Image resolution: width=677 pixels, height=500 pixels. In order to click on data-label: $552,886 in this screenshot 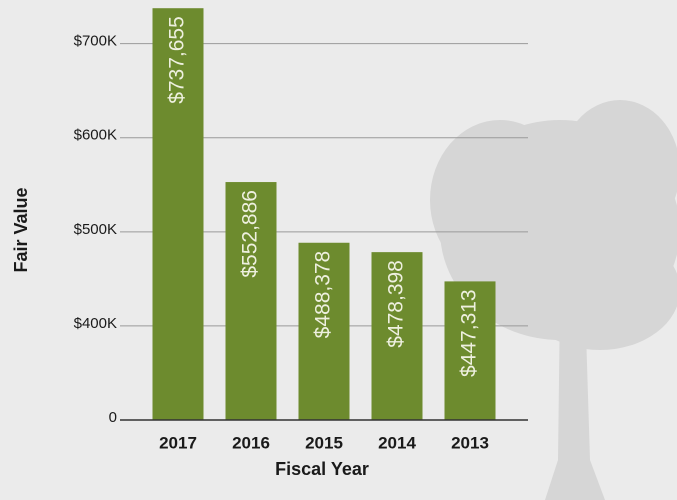, I will do `click(250, 234)`.